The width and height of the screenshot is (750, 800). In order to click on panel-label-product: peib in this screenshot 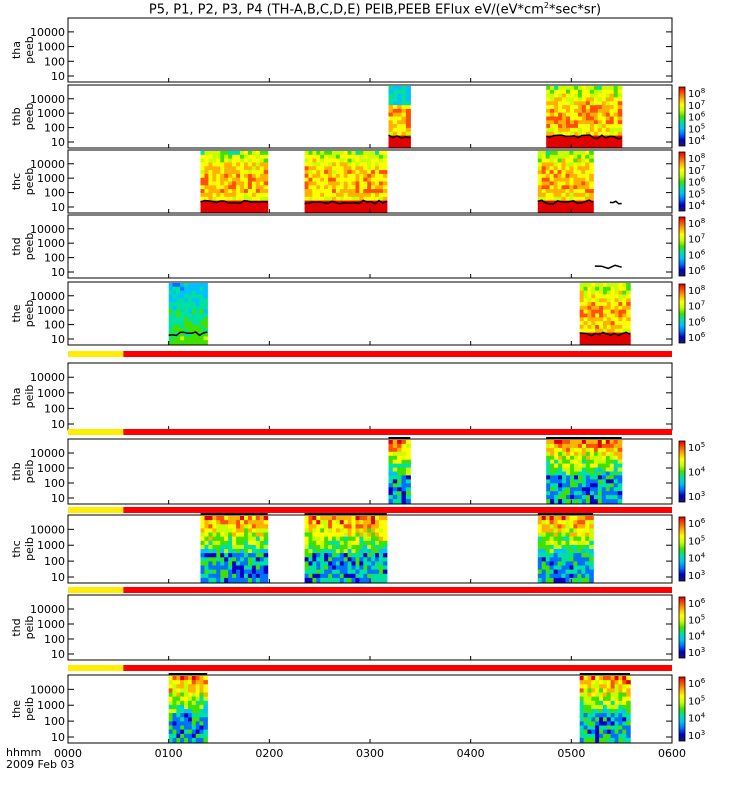, I will do `click(29, 709)`.